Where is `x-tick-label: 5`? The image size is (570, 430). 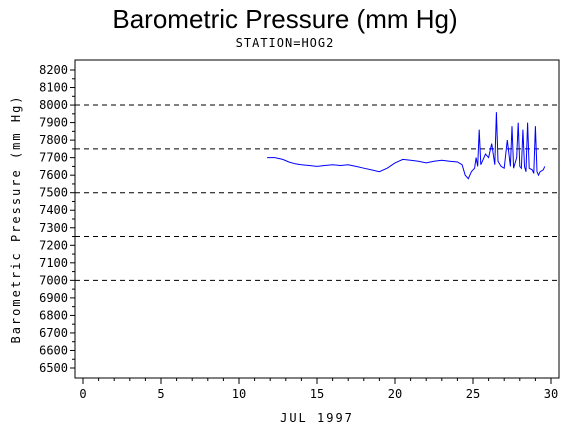
x-tick-label: 5 is located at coordinates (160, 394).